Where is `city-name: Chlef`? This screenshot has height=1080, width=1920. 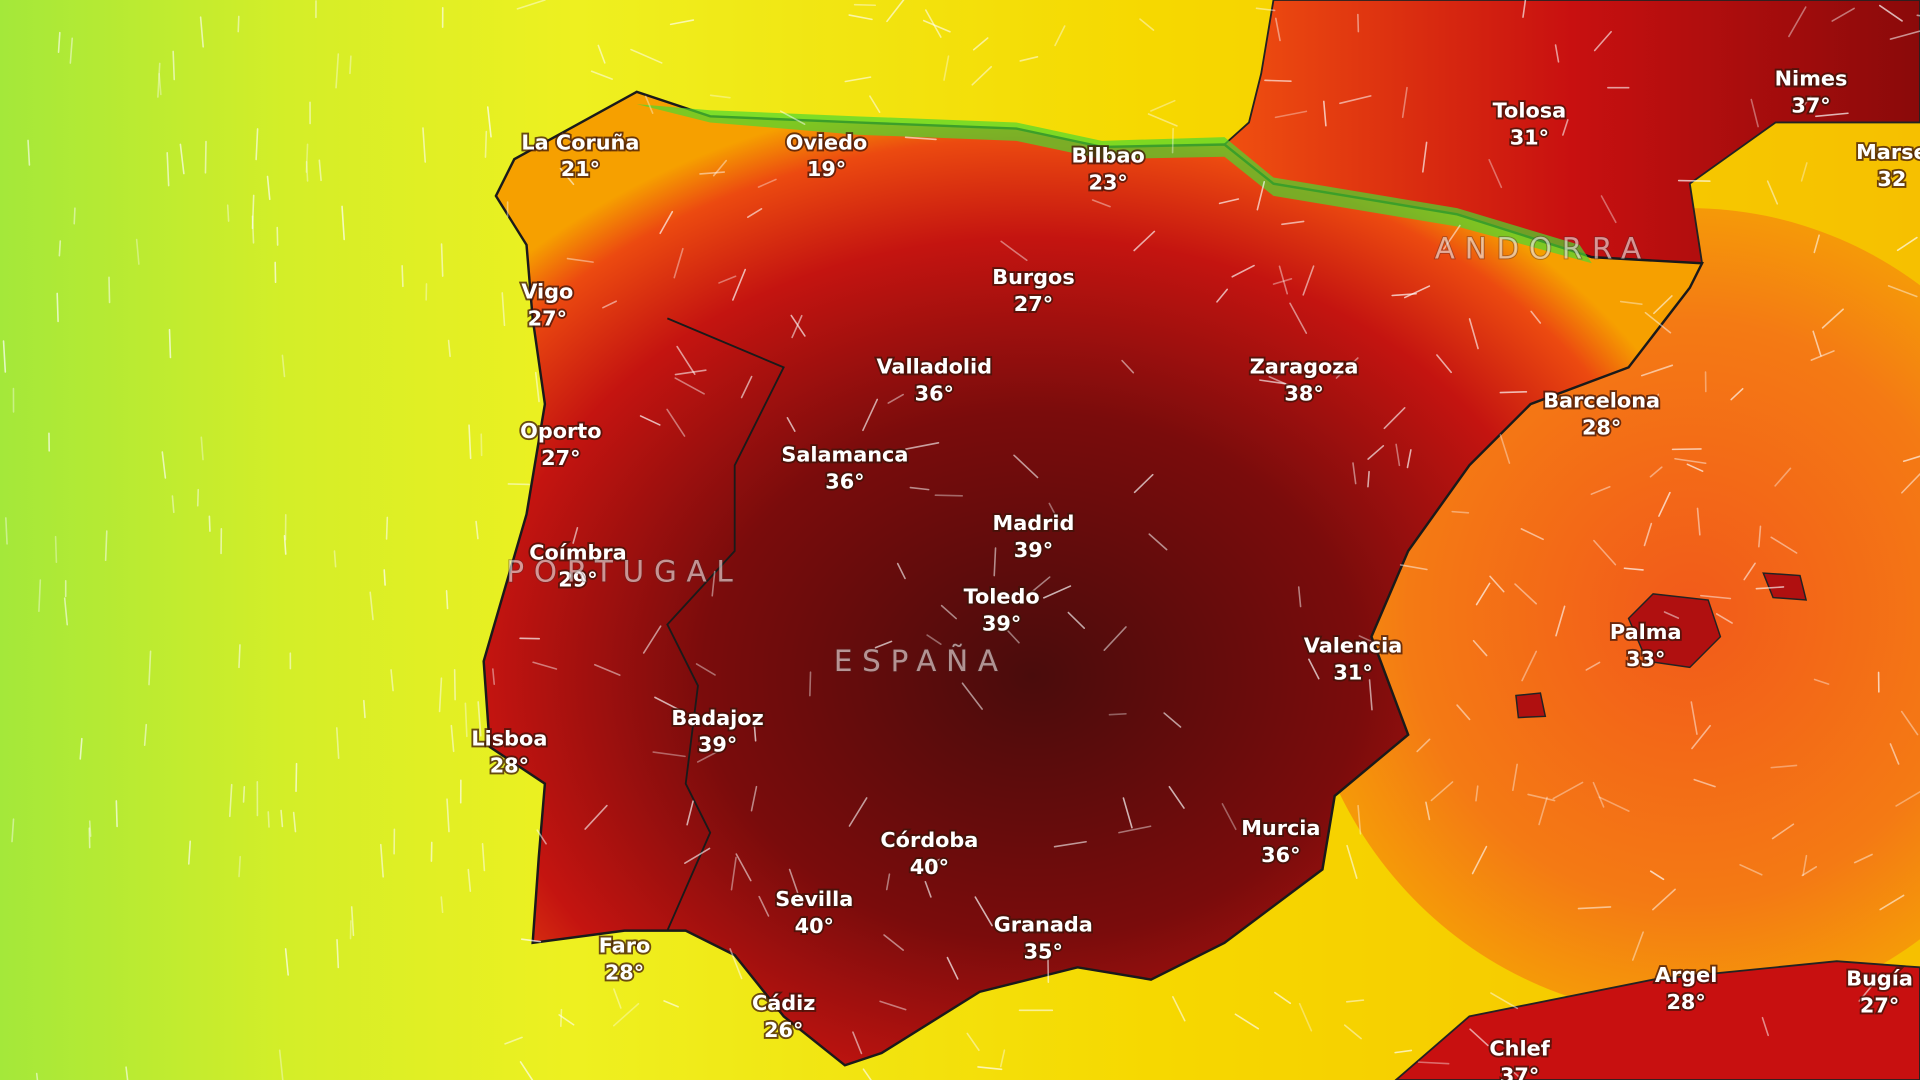
city-name: Chlef is located at coordinates (1519, 1048).